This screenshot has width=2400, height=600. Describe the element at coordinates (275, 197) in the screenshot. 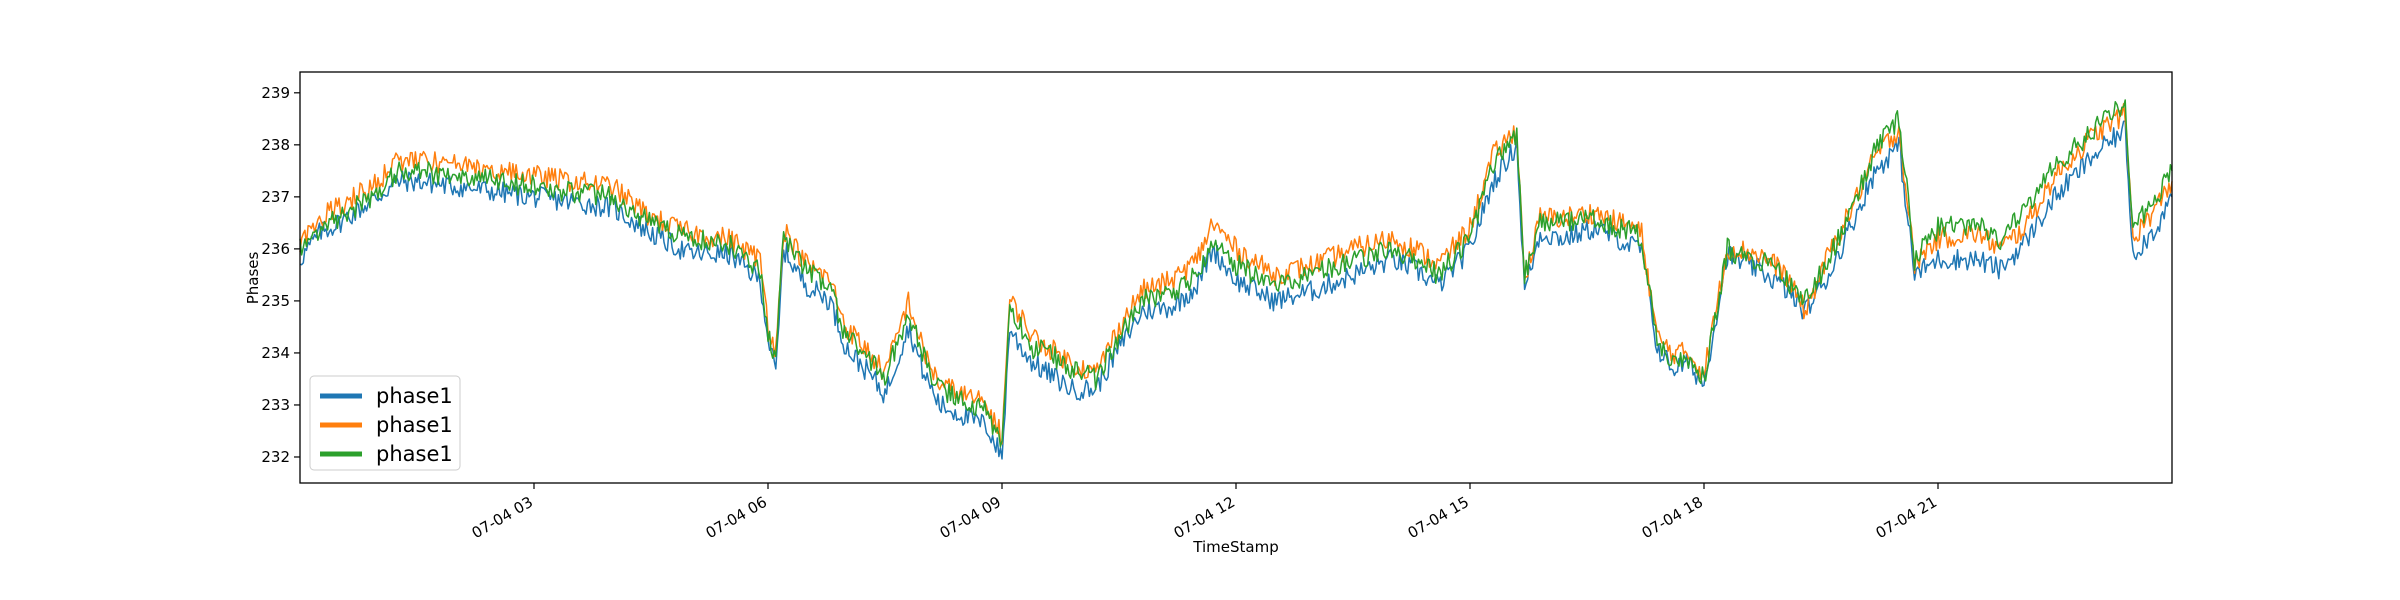

I see `y-tick-label: 237` at that location.